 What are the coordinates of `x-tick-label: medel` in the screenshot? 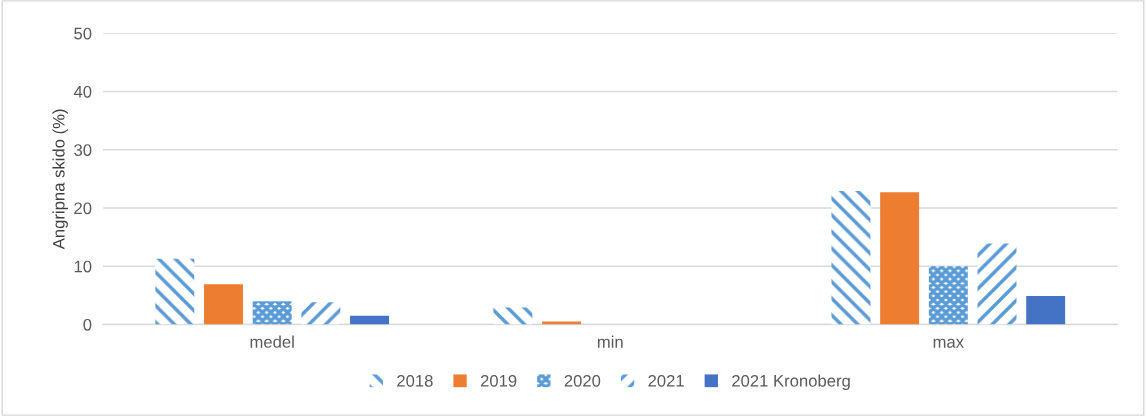 It's located at (272, 341).